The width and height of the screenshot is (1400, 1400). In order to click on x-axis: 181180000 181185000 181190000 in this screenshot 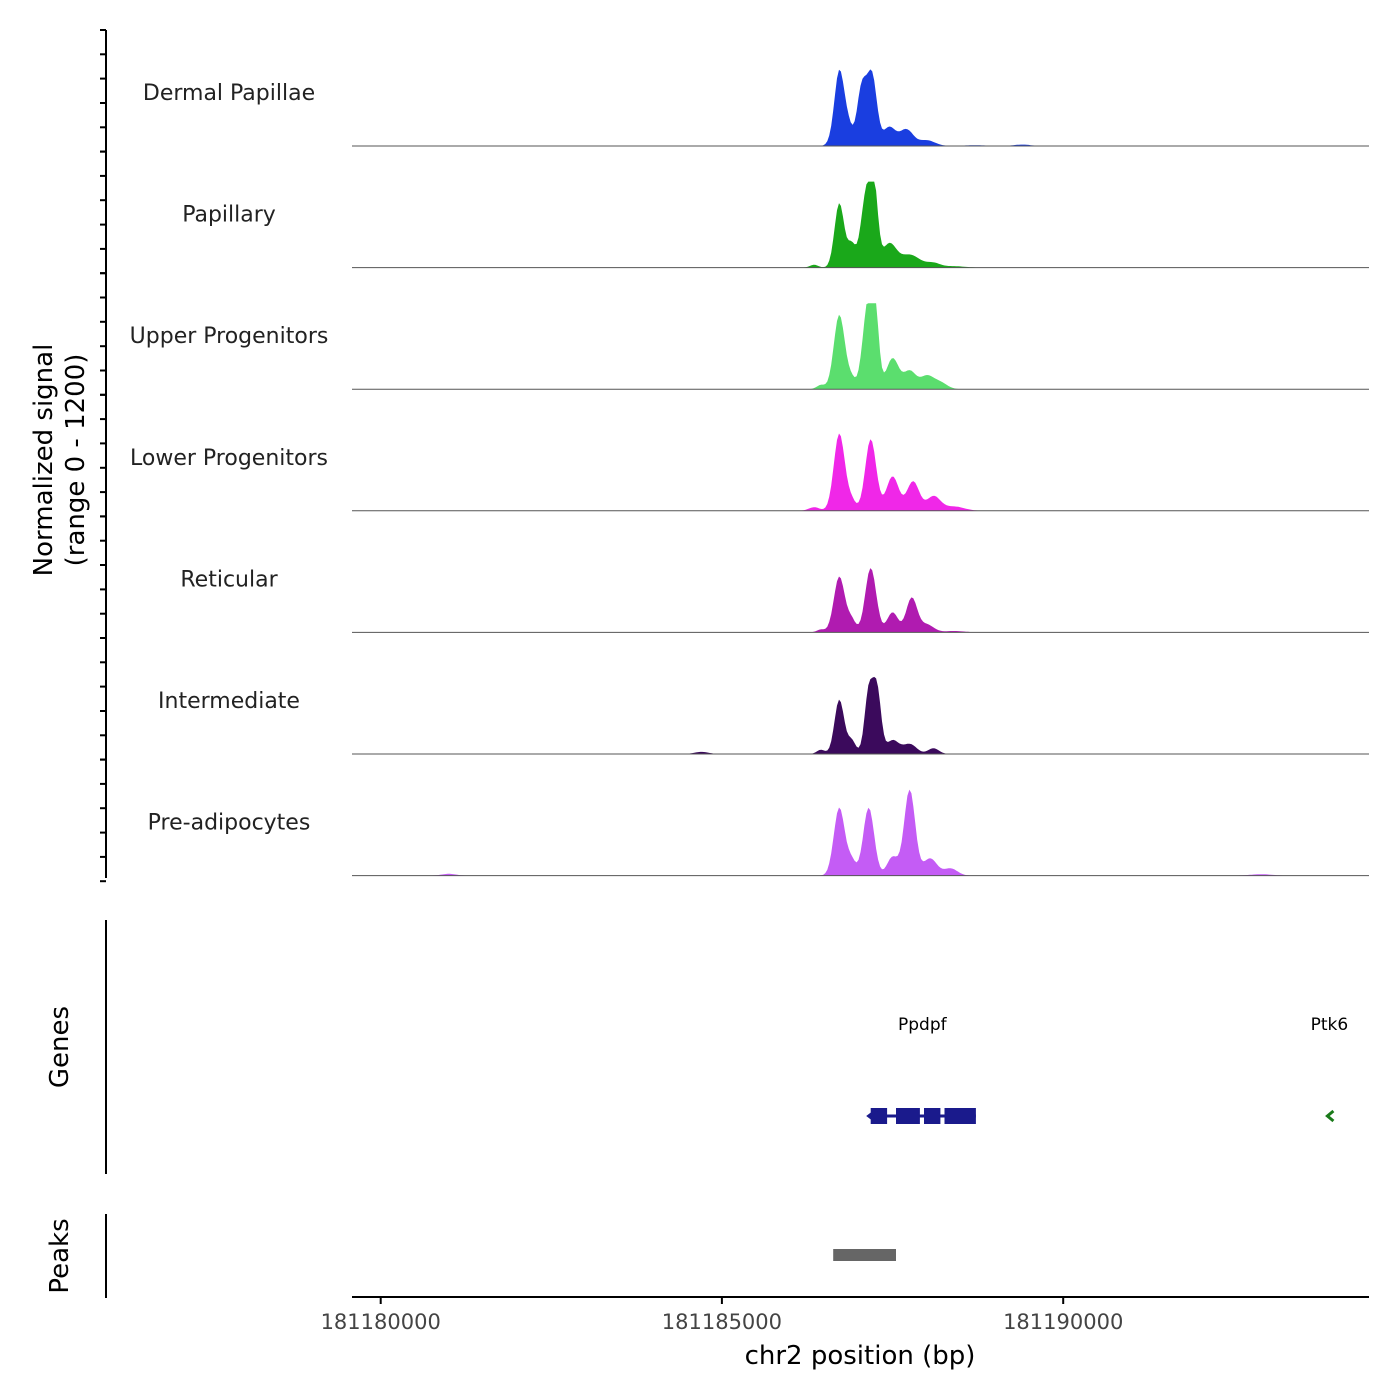, I will do `click(845, 1315)`.